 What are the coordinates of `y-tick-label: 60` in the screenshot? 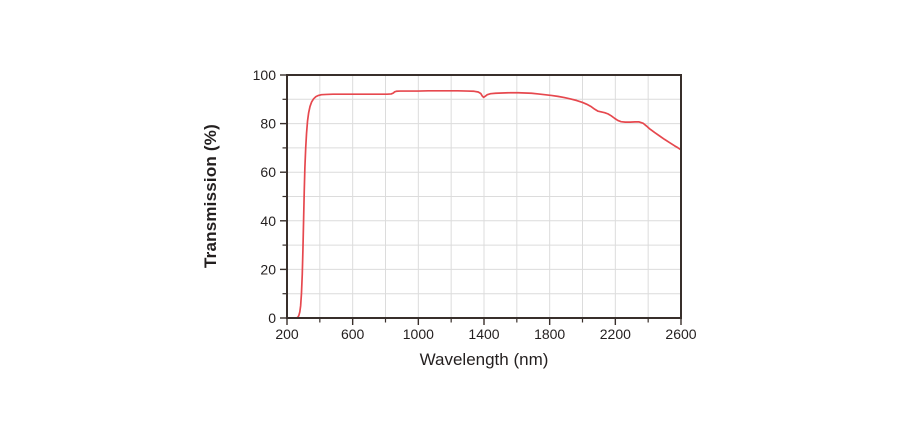 It's located at (268, 172).